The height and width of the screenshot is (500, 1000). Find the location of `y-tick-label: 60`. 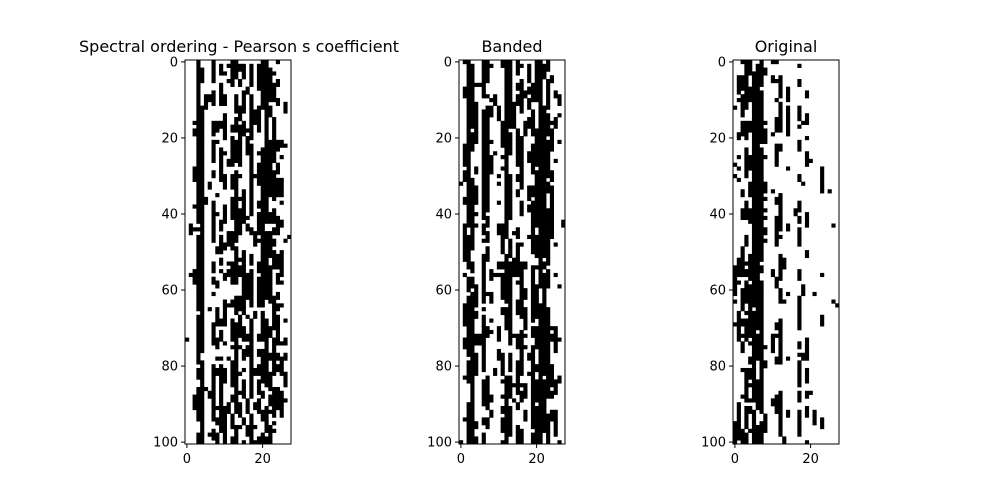

y-tick-label: 60 is located at coordinates (717, 291).